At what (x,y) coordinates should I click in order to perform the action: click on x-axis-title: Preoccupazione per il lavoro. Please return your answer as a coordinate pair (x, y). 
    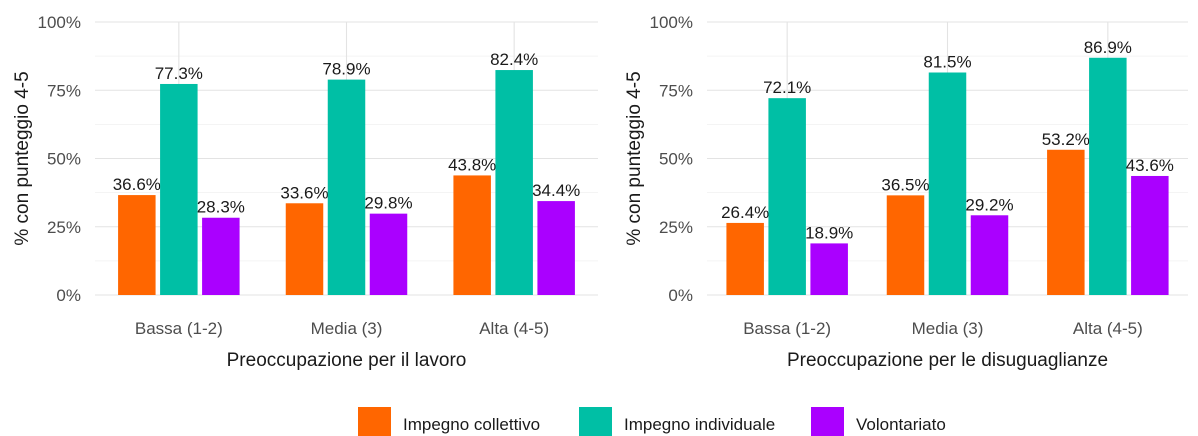
    Looking at the image, I should click on (347, 360).